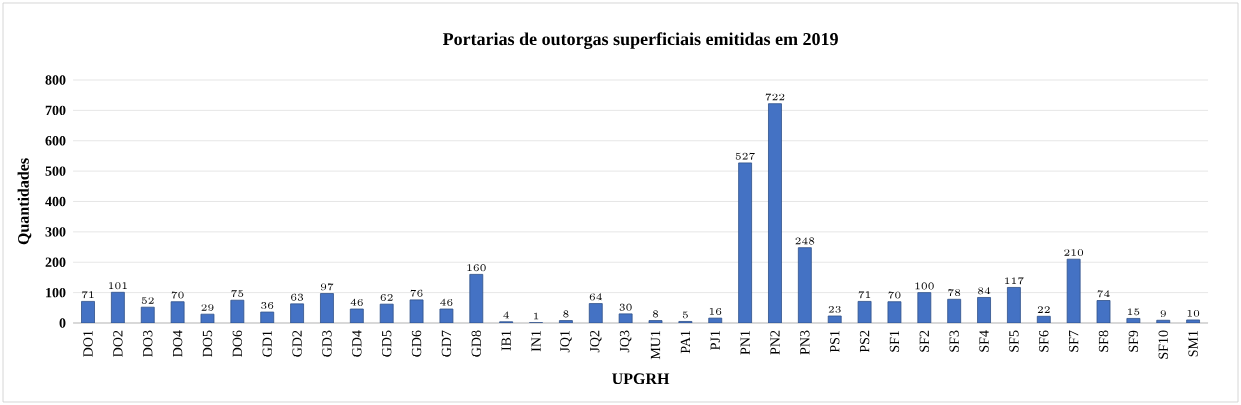 The image size is (1241, 405). Describe the element at coordinates (954, 293) in the screenshot. I see `data-label: 78` at that location.